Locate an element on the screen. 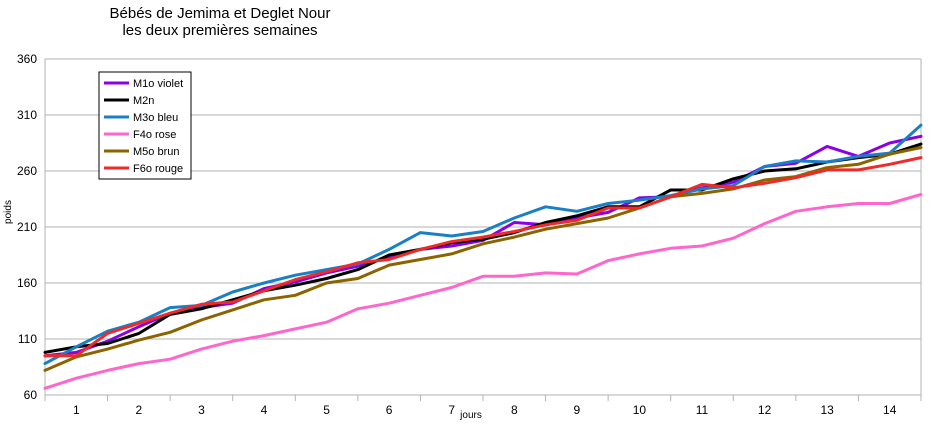  chart-subtitle: les deux premières semaines is located at coordinates (220, 30).